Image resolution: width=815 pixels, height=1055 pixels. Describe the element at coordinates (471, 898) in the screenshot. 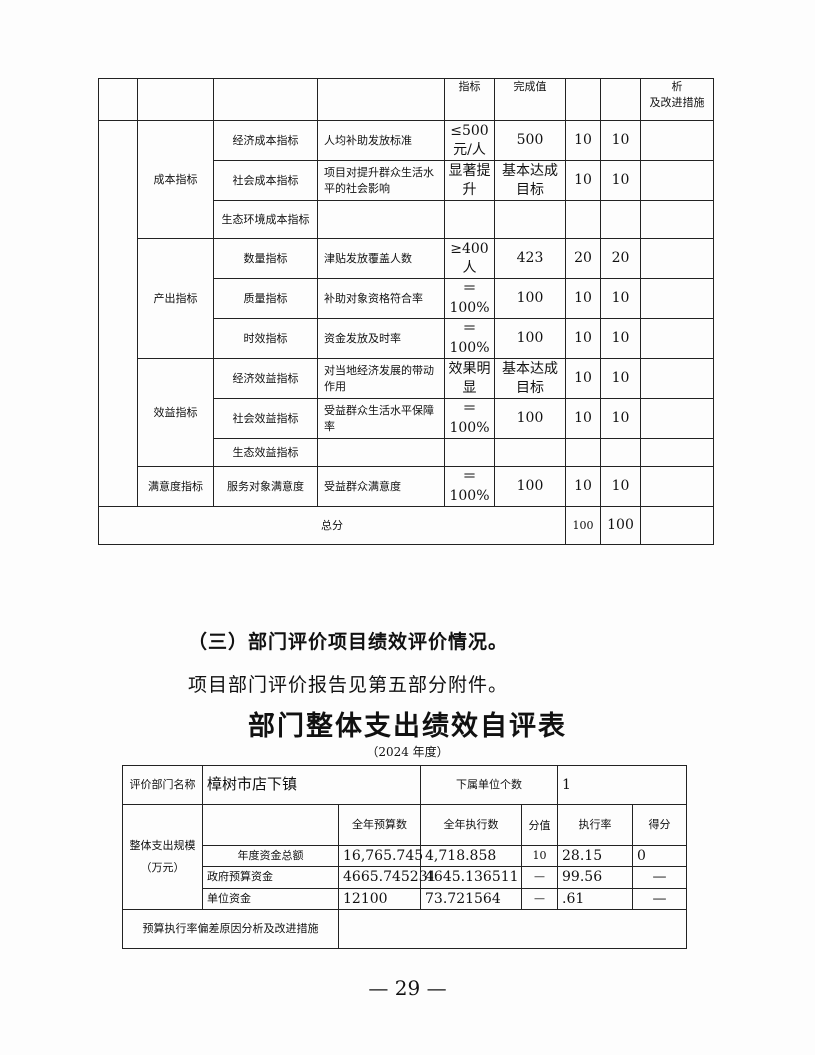

I see `executed-value: 73.721564` at that location.